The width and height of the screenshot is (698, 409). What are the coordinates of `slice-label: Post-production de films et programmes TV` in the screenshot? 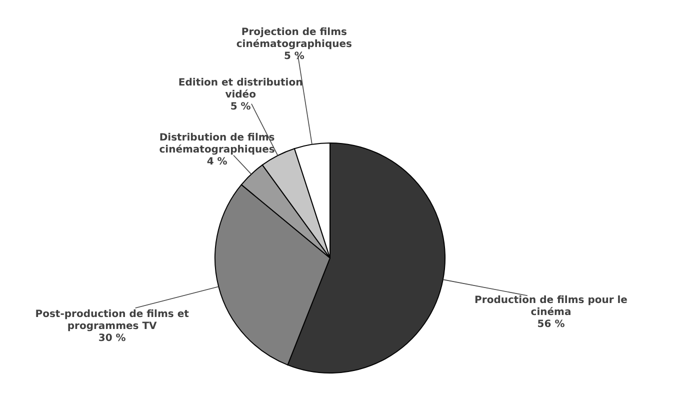 It's located at (112, 320).